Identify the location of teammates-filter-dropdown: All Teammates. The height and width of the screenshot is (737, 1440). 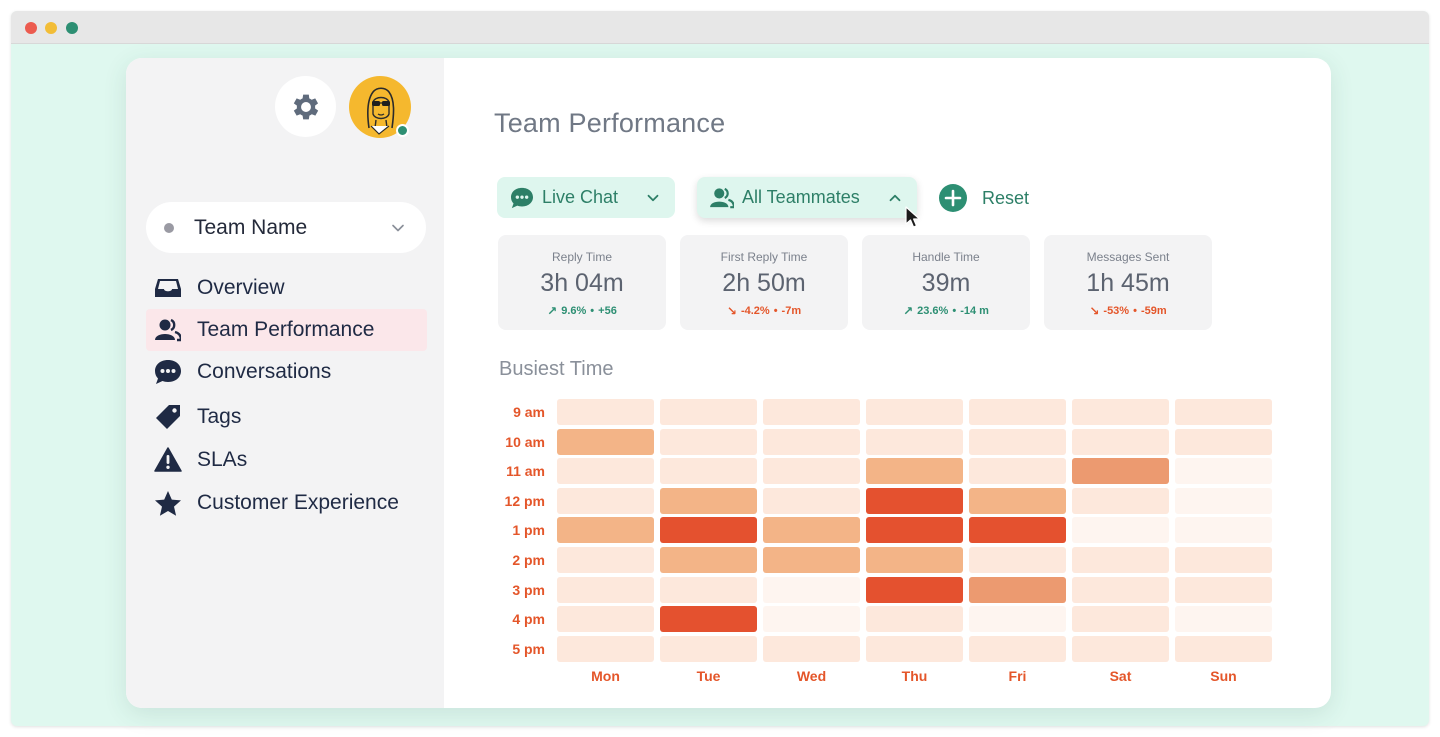
(807, 197).